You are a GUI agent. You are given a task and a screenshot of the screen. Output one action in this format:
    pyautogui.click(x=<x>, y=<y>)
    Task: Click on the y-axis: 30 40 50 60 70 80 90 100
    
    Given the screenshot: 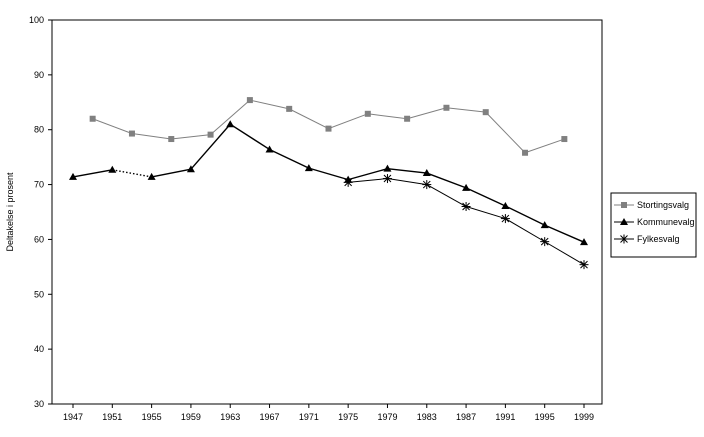 What is the action you would take?
    pyautogui.click(x=40, y=212)
    